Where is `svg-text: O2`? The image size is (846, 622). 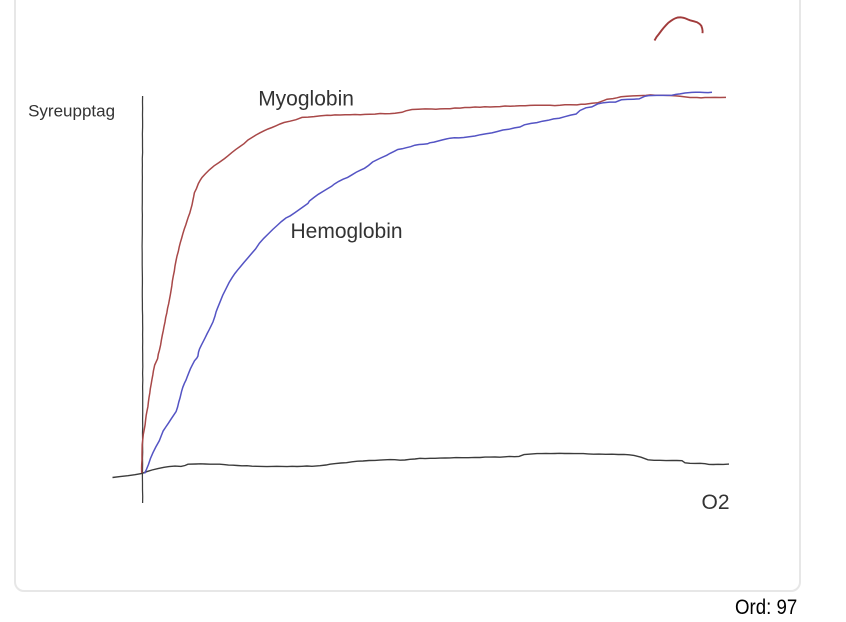
svg-text: O2 is located at coordinates (716, 502).